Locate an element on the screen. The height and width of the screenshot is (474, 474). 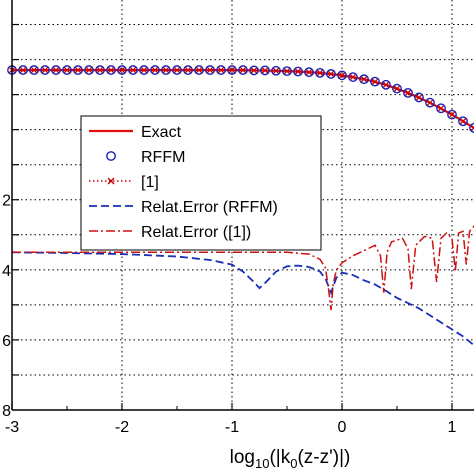
legend-samples is located at coordinates (111, 180).